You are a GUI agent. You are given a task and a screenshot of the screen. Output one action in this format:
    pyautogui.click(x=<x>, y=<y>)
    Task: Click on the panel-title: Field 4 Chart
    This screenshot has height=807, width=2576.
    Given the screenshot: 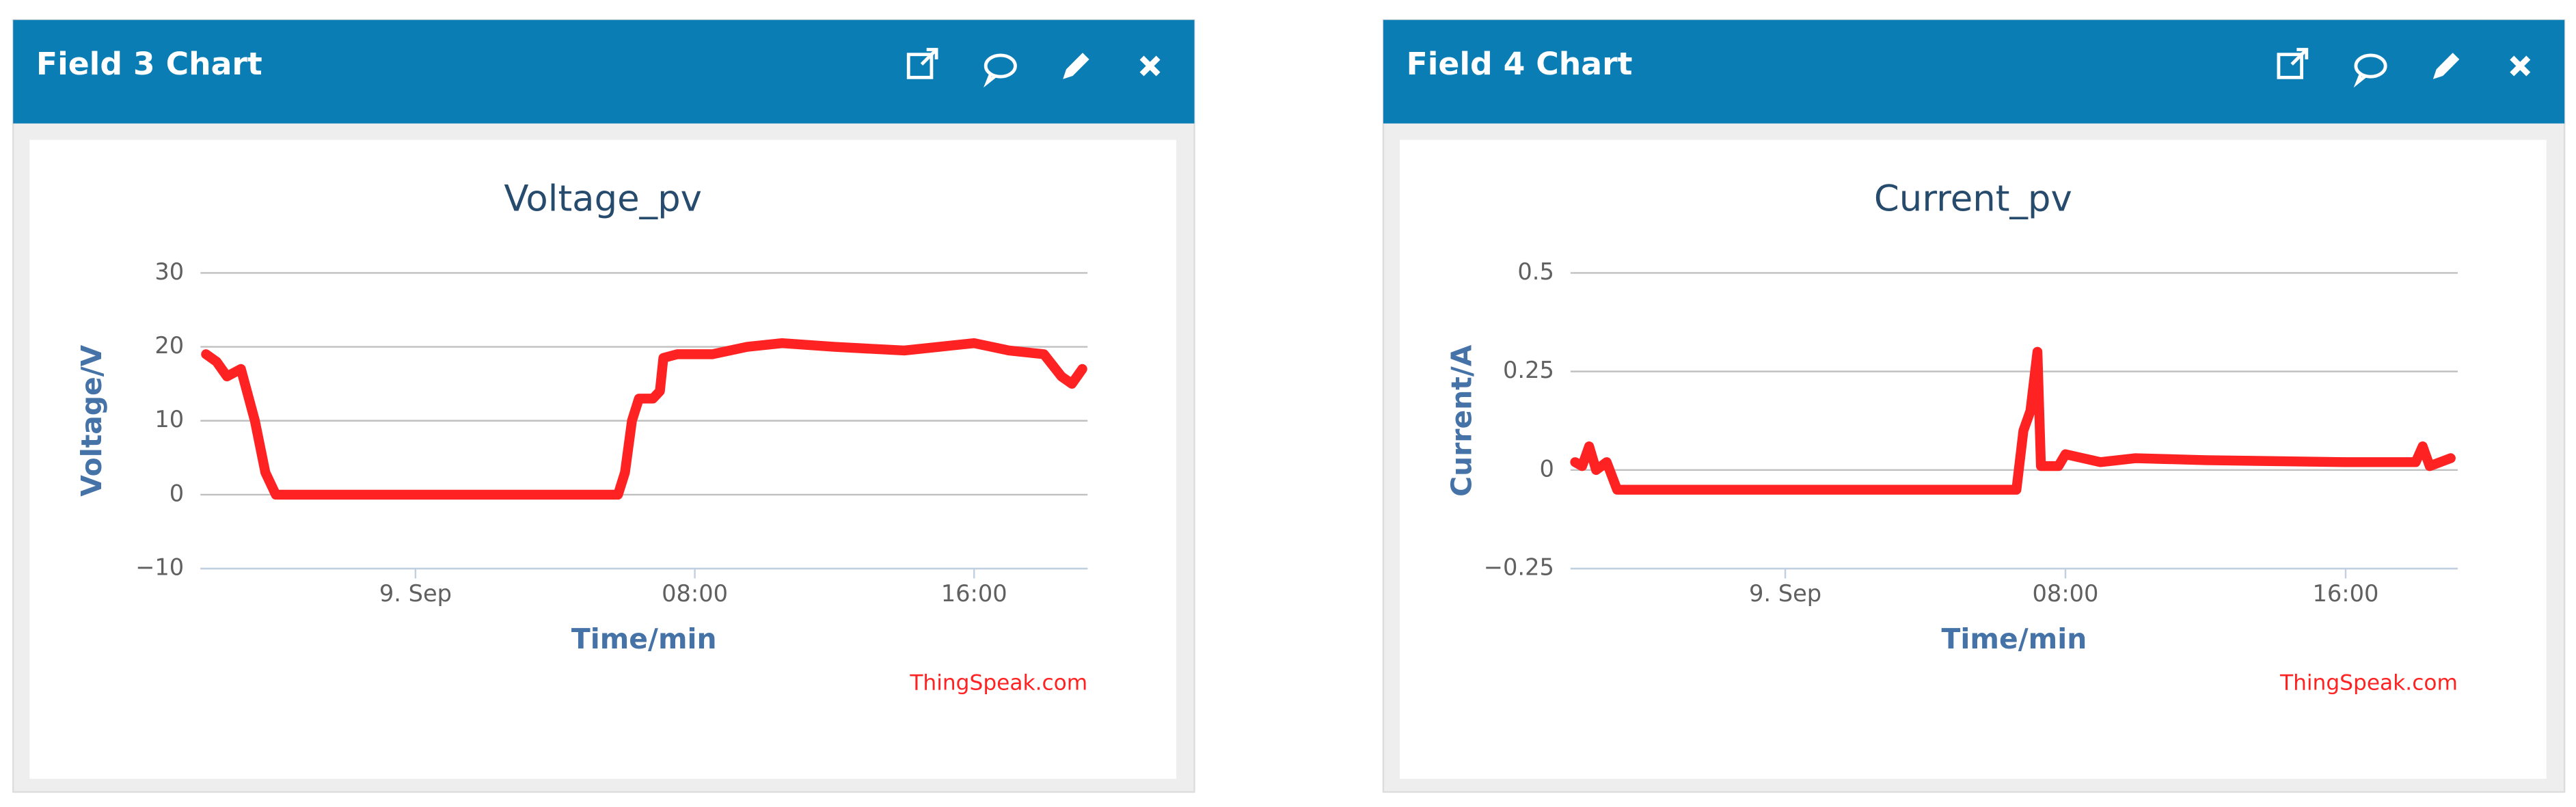 What is the action you would take?
    pyautogui.click(x=1520, y=64)
    